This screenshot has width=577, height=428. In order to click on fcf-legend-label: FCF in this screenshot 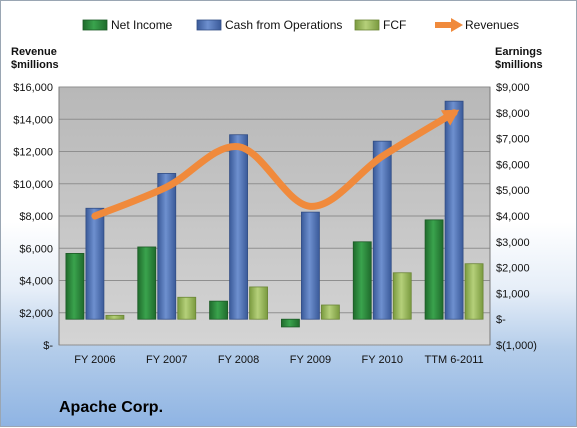, I will do `click(394, 25)`.